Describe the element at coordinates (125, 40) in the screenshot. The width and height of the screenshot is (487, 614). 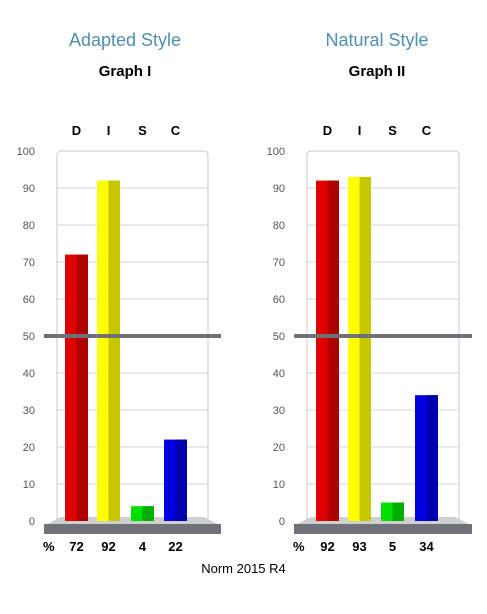
I see `adapted-style-title: Adapted Style` at that location.